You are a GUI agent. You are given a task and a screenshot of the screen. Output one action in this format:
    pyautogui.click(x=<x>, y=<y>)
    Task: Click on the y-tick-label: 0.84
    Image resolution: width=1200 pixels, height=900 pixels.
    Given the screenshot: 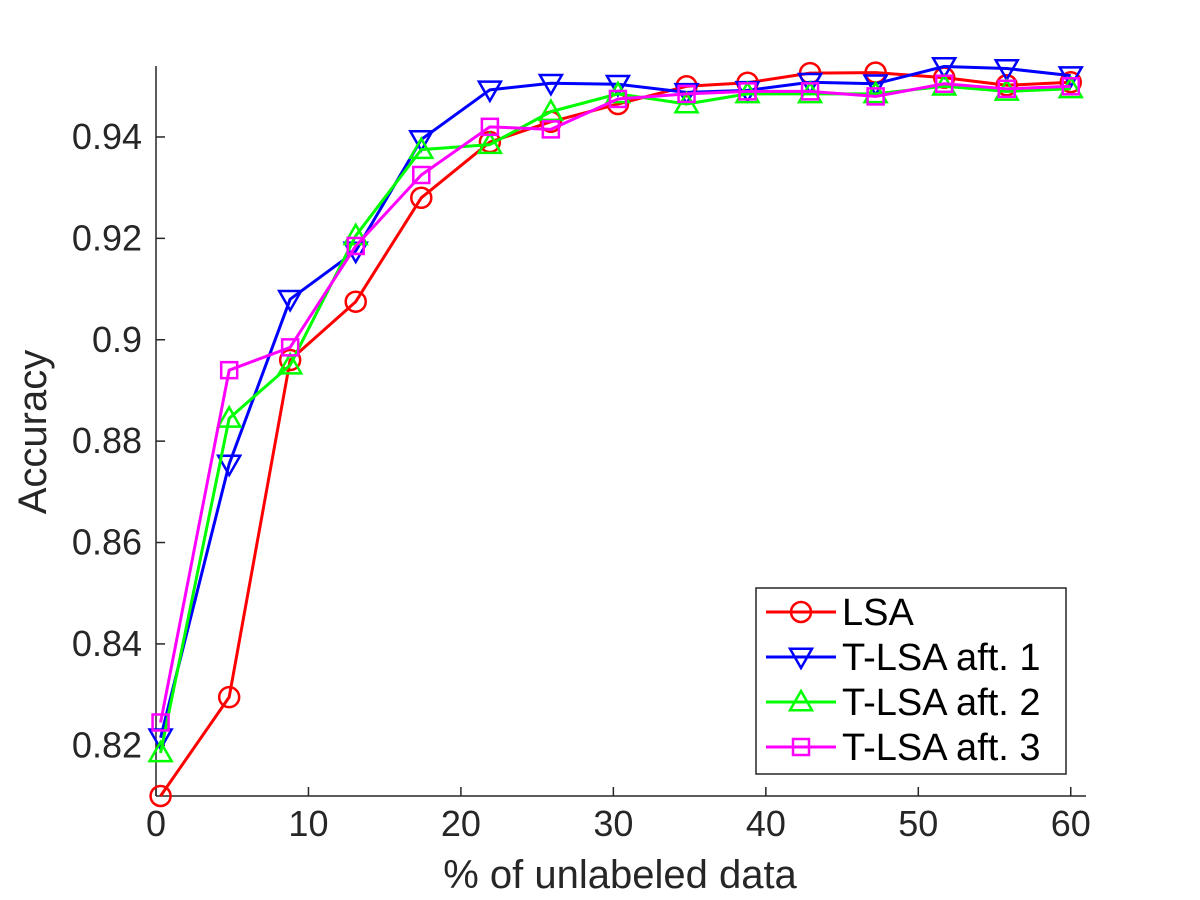 What is the action you would take?
    pyautogui.click(x=107, y=643)
    